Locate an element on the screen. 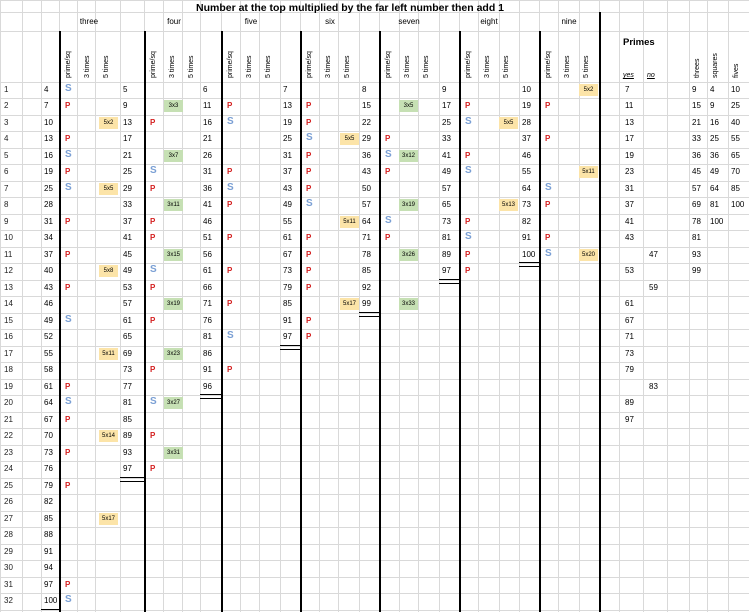  cell-value: 17 is located at coordinates (127, 138).